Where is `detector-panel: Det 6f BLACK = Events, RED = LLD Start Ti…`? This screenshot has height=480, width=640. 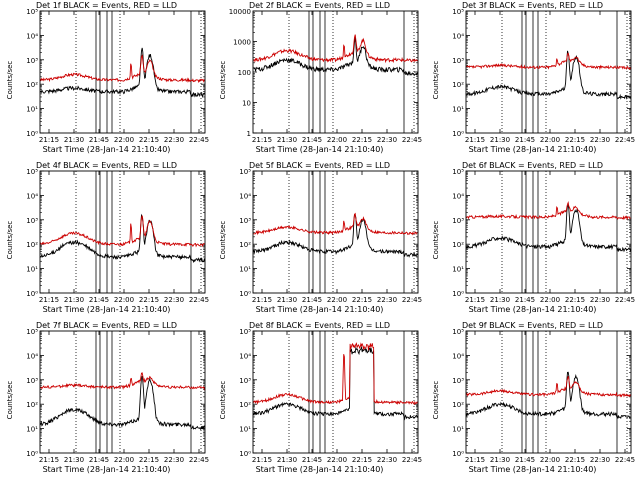
detector-panel: Det 6f BLACK = Events, RED = LLD Start Ti… is located at coordinates (532, 240).